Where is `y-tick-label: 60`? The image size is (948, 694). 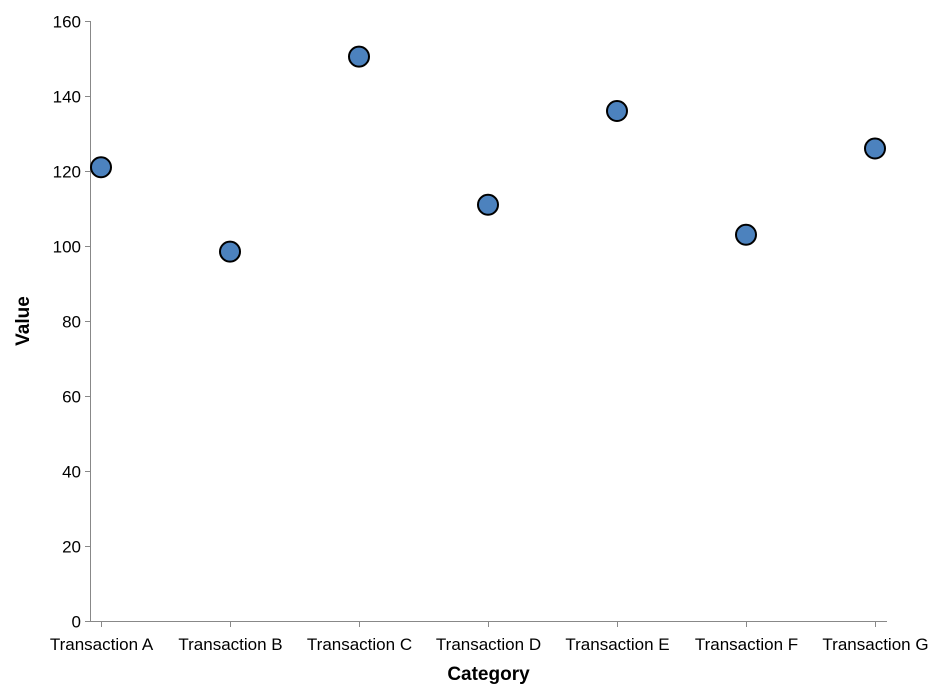 y-tick-label: 60 is located at coordinates (71, 397).